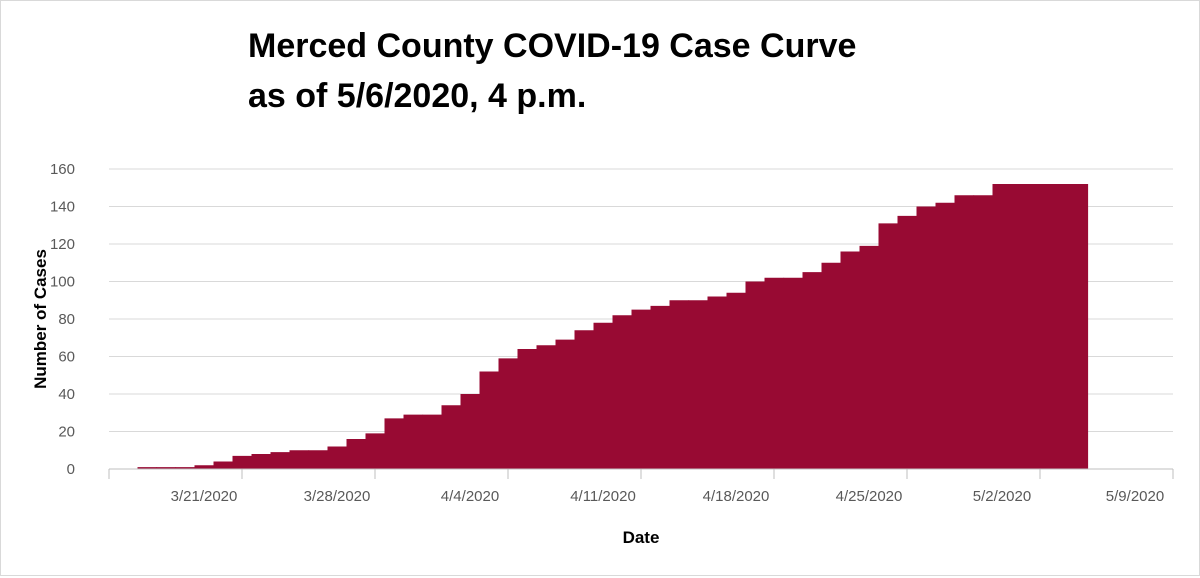 The image size is (1200, 578). What do you see at coordinates (66, 394) in the screenshot?
I see `y-tick-label-40: 40` at bounding box center [66, 394].